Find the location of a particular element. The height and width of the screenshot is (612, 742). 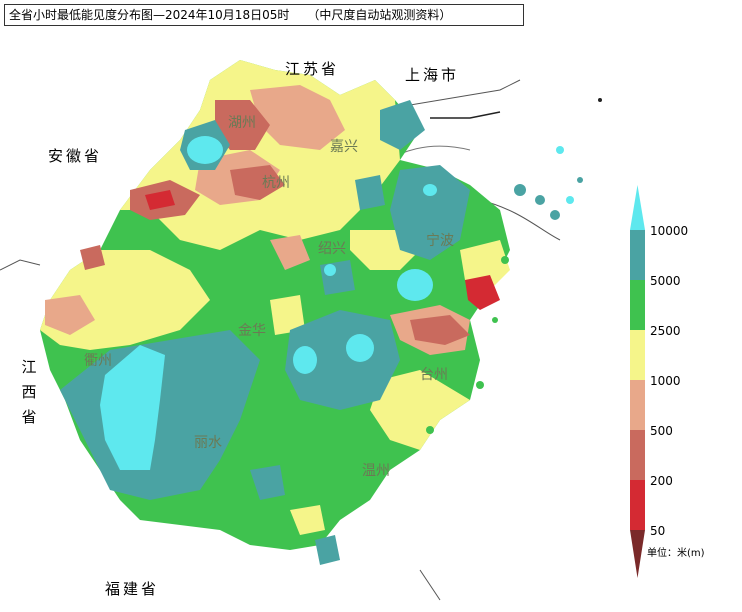

legend-label-200: 200 is located at coordinates (661, 481).